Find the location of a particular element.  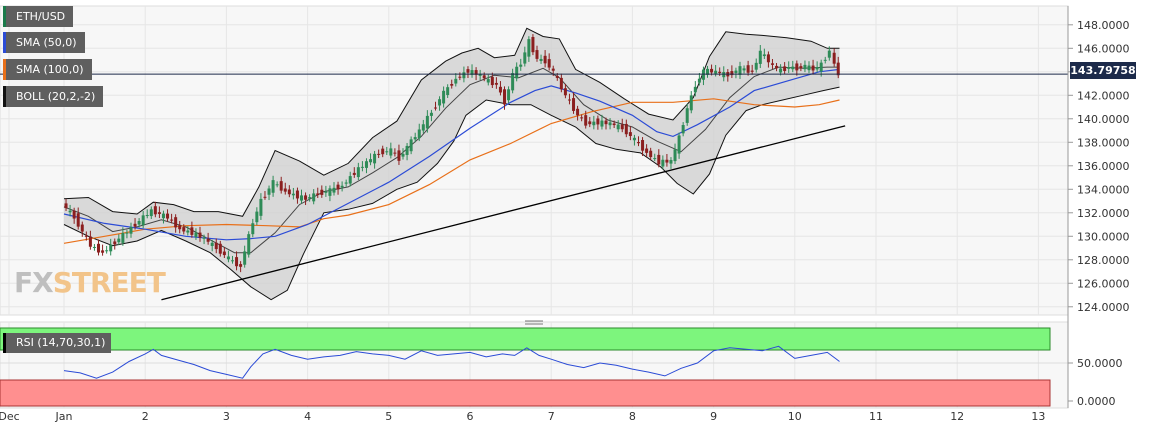

watermark-street: STREET is located at coordinates (109, 282).